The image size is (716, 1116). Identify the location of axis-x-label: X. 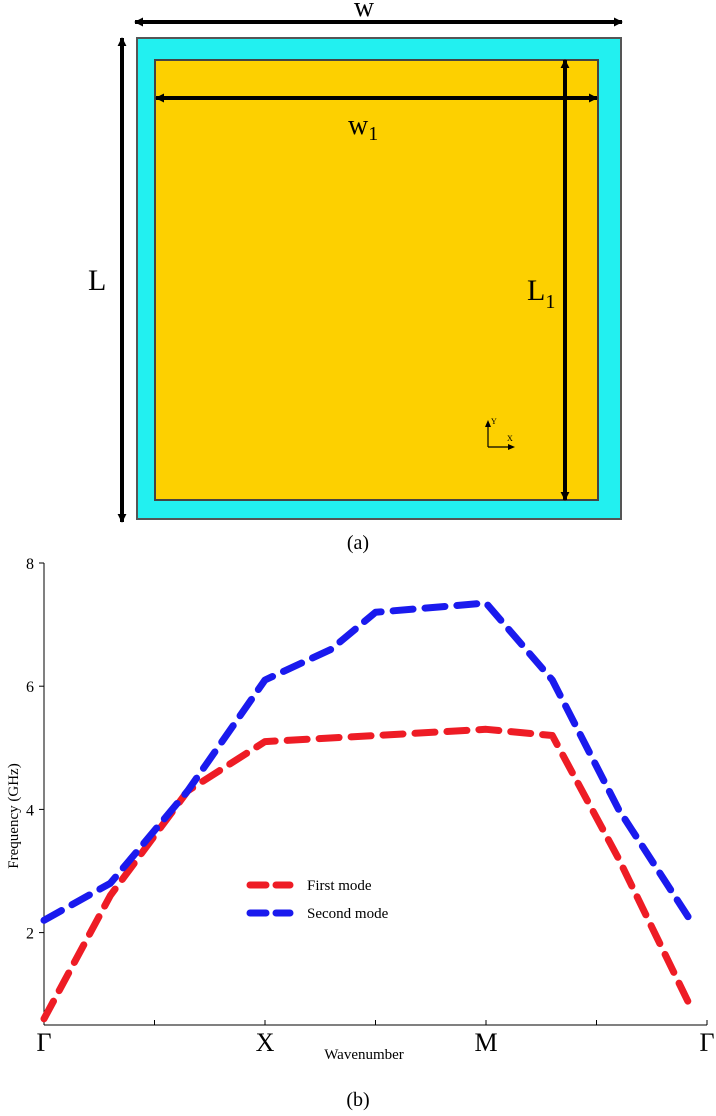
(510, 438).